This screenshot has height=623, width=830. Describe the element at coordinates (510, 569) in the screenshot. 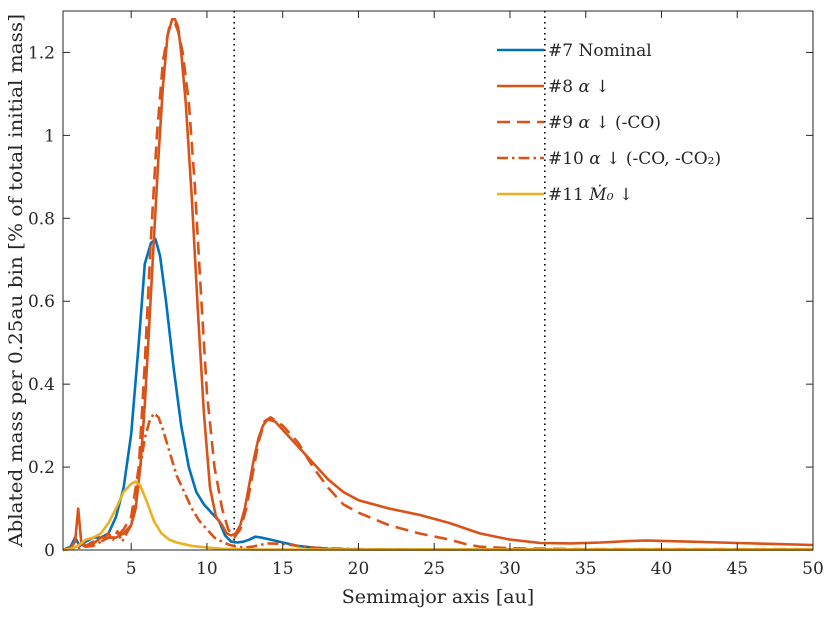

I see `x-tick-label: 30` at that location.